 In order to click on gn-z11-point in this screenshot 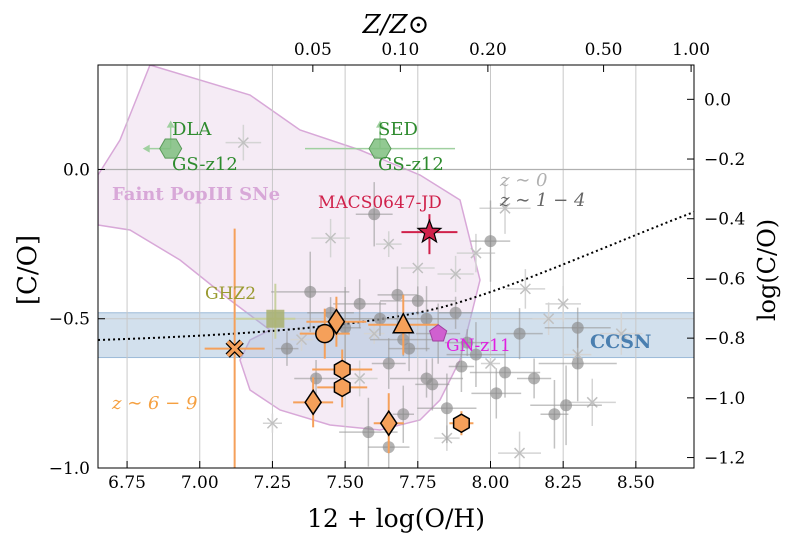, I will do `click(438, 333)`.